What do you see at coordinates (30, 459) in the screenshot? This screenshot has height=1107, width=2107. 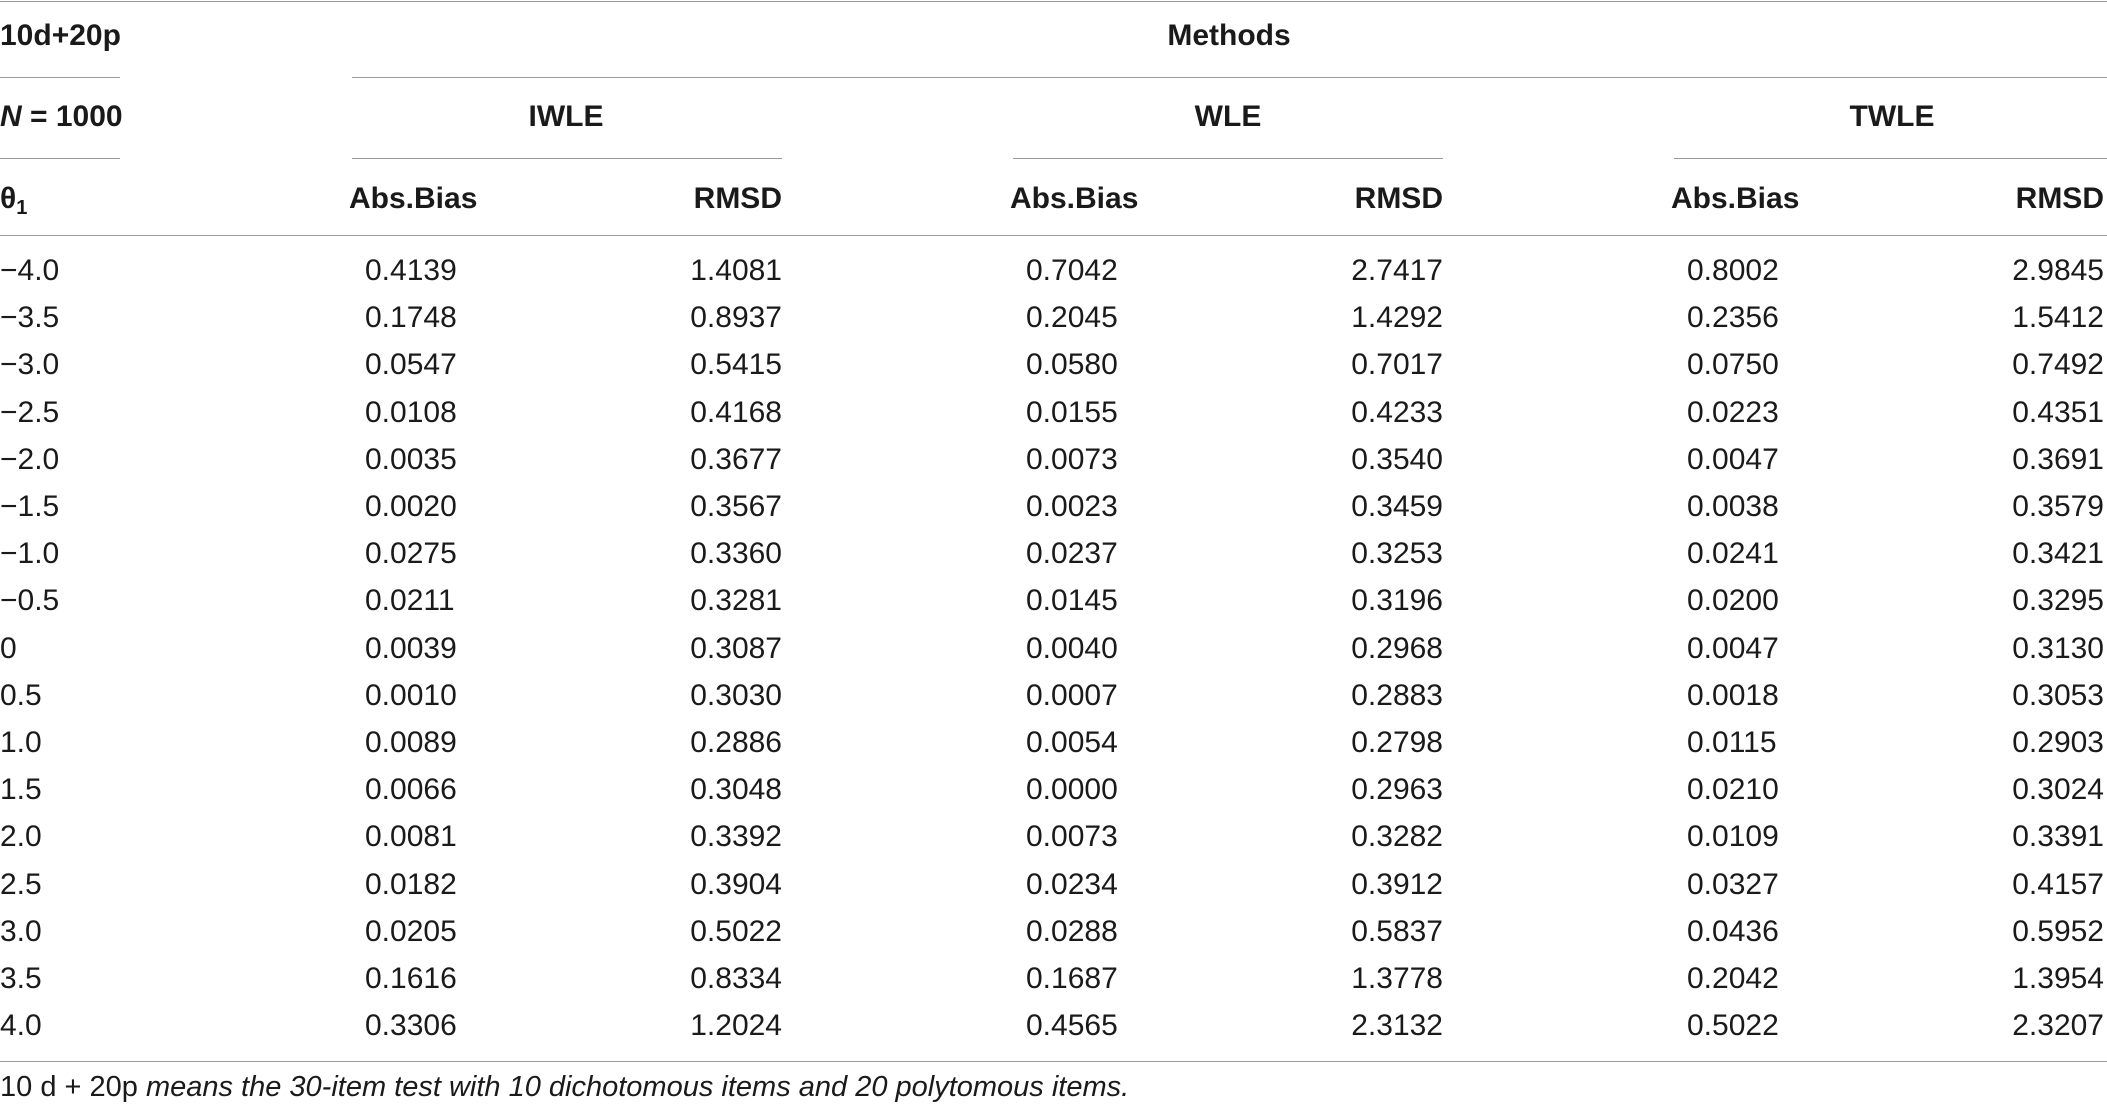 I see `theta-value: −2.0` at bounding box center [30, 459].